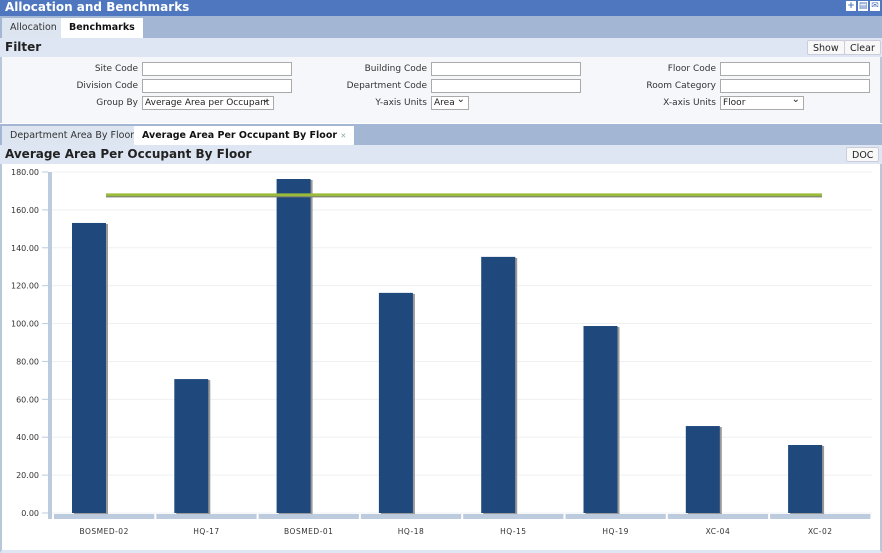  What do you see at coordinates (102, 28) in the screenshot?
I see `tab-benchmarks: Benchmarks` at bounding box center [102, 28].